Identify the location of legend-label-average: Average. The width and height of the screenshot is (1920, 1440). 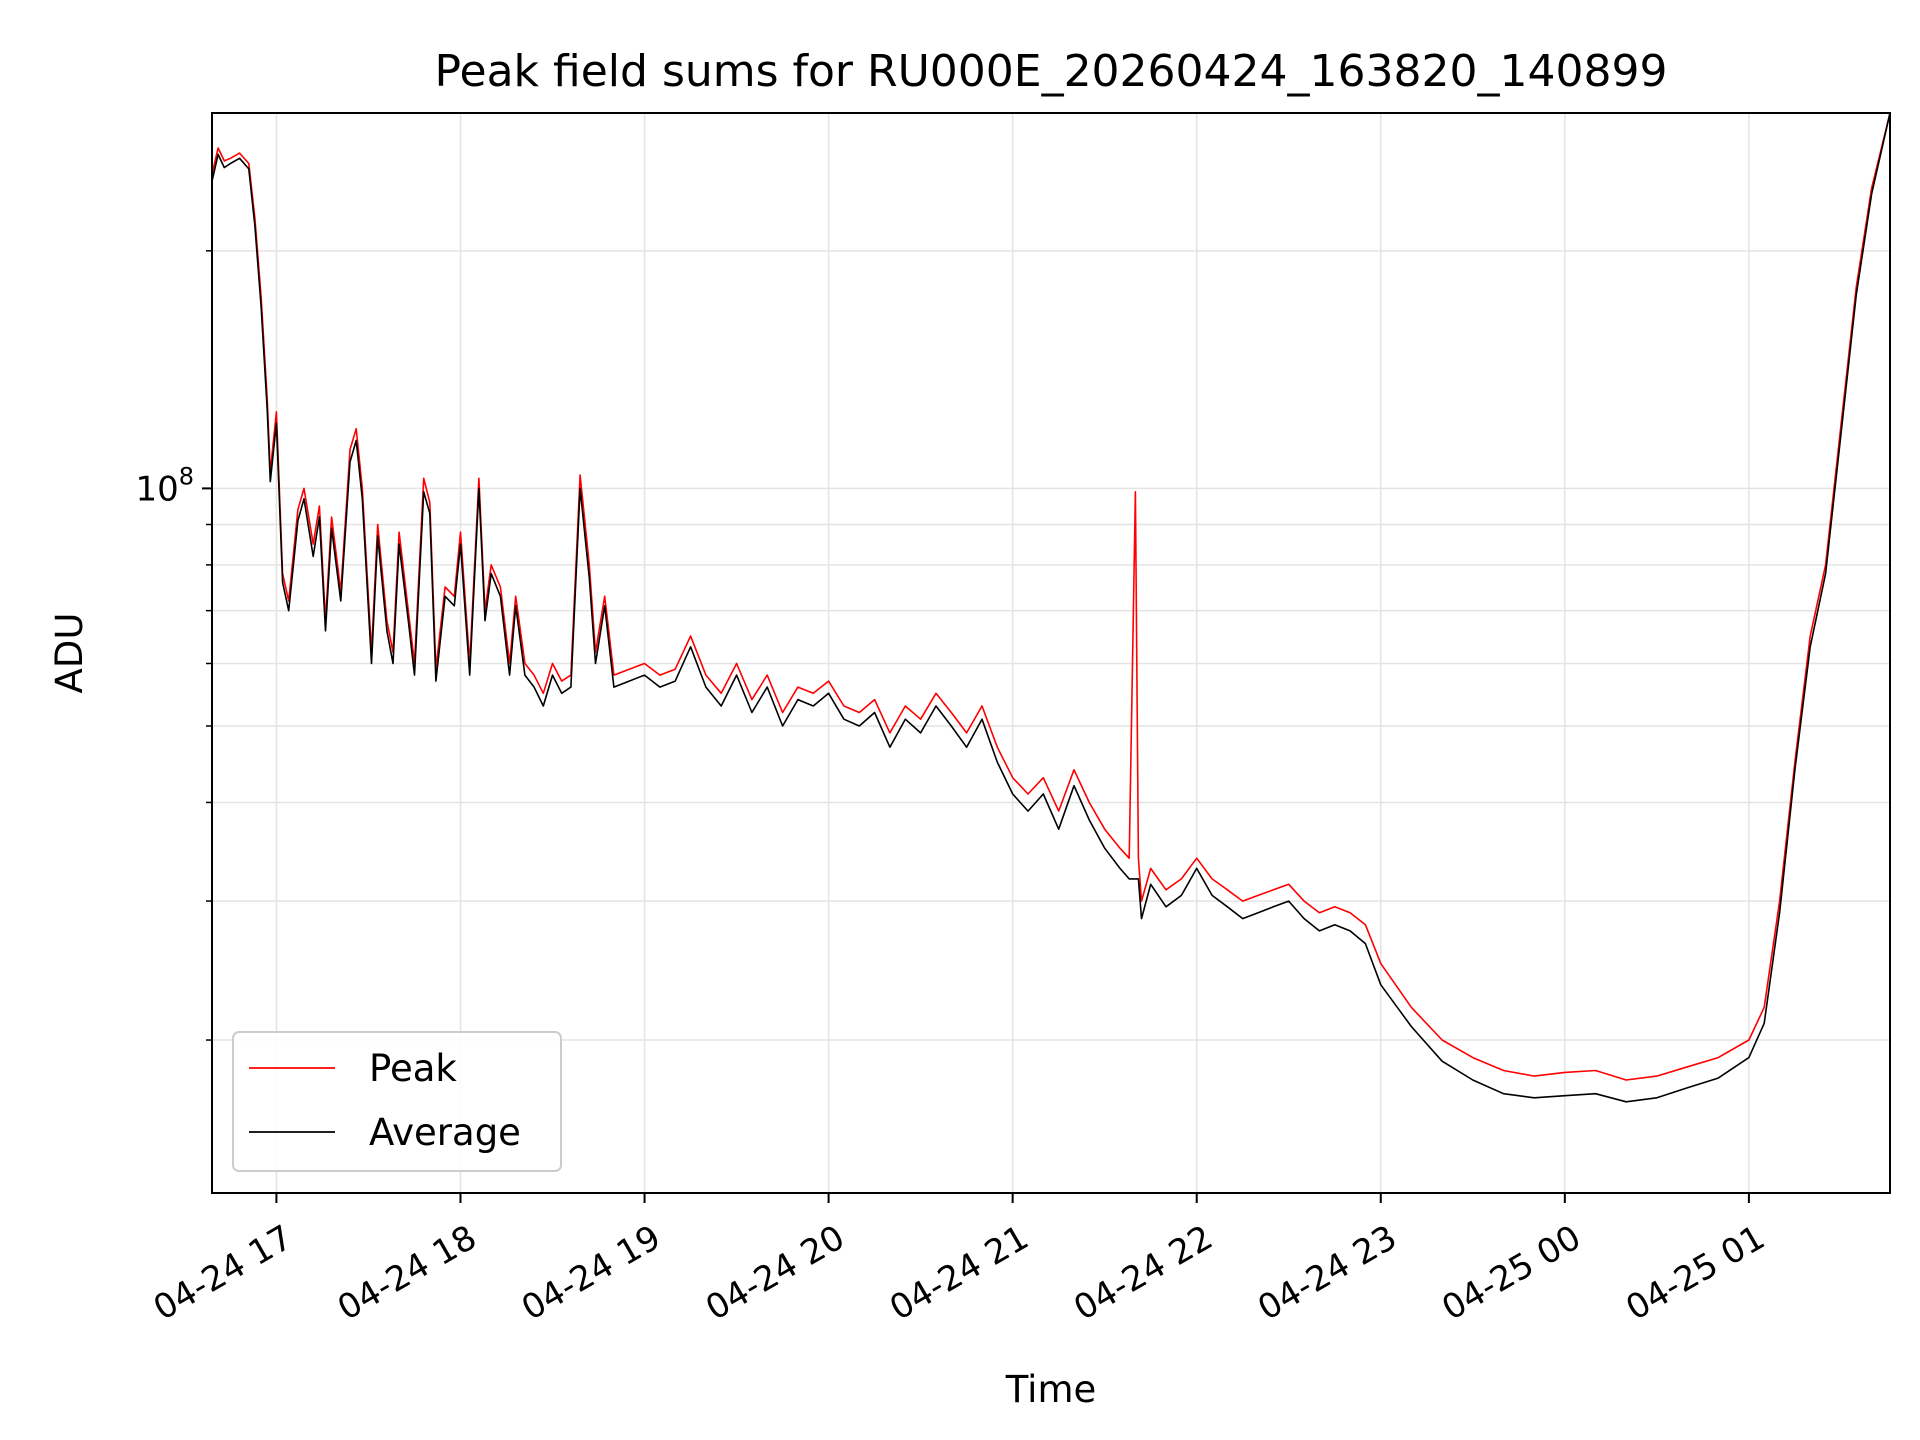
(445, 1132).